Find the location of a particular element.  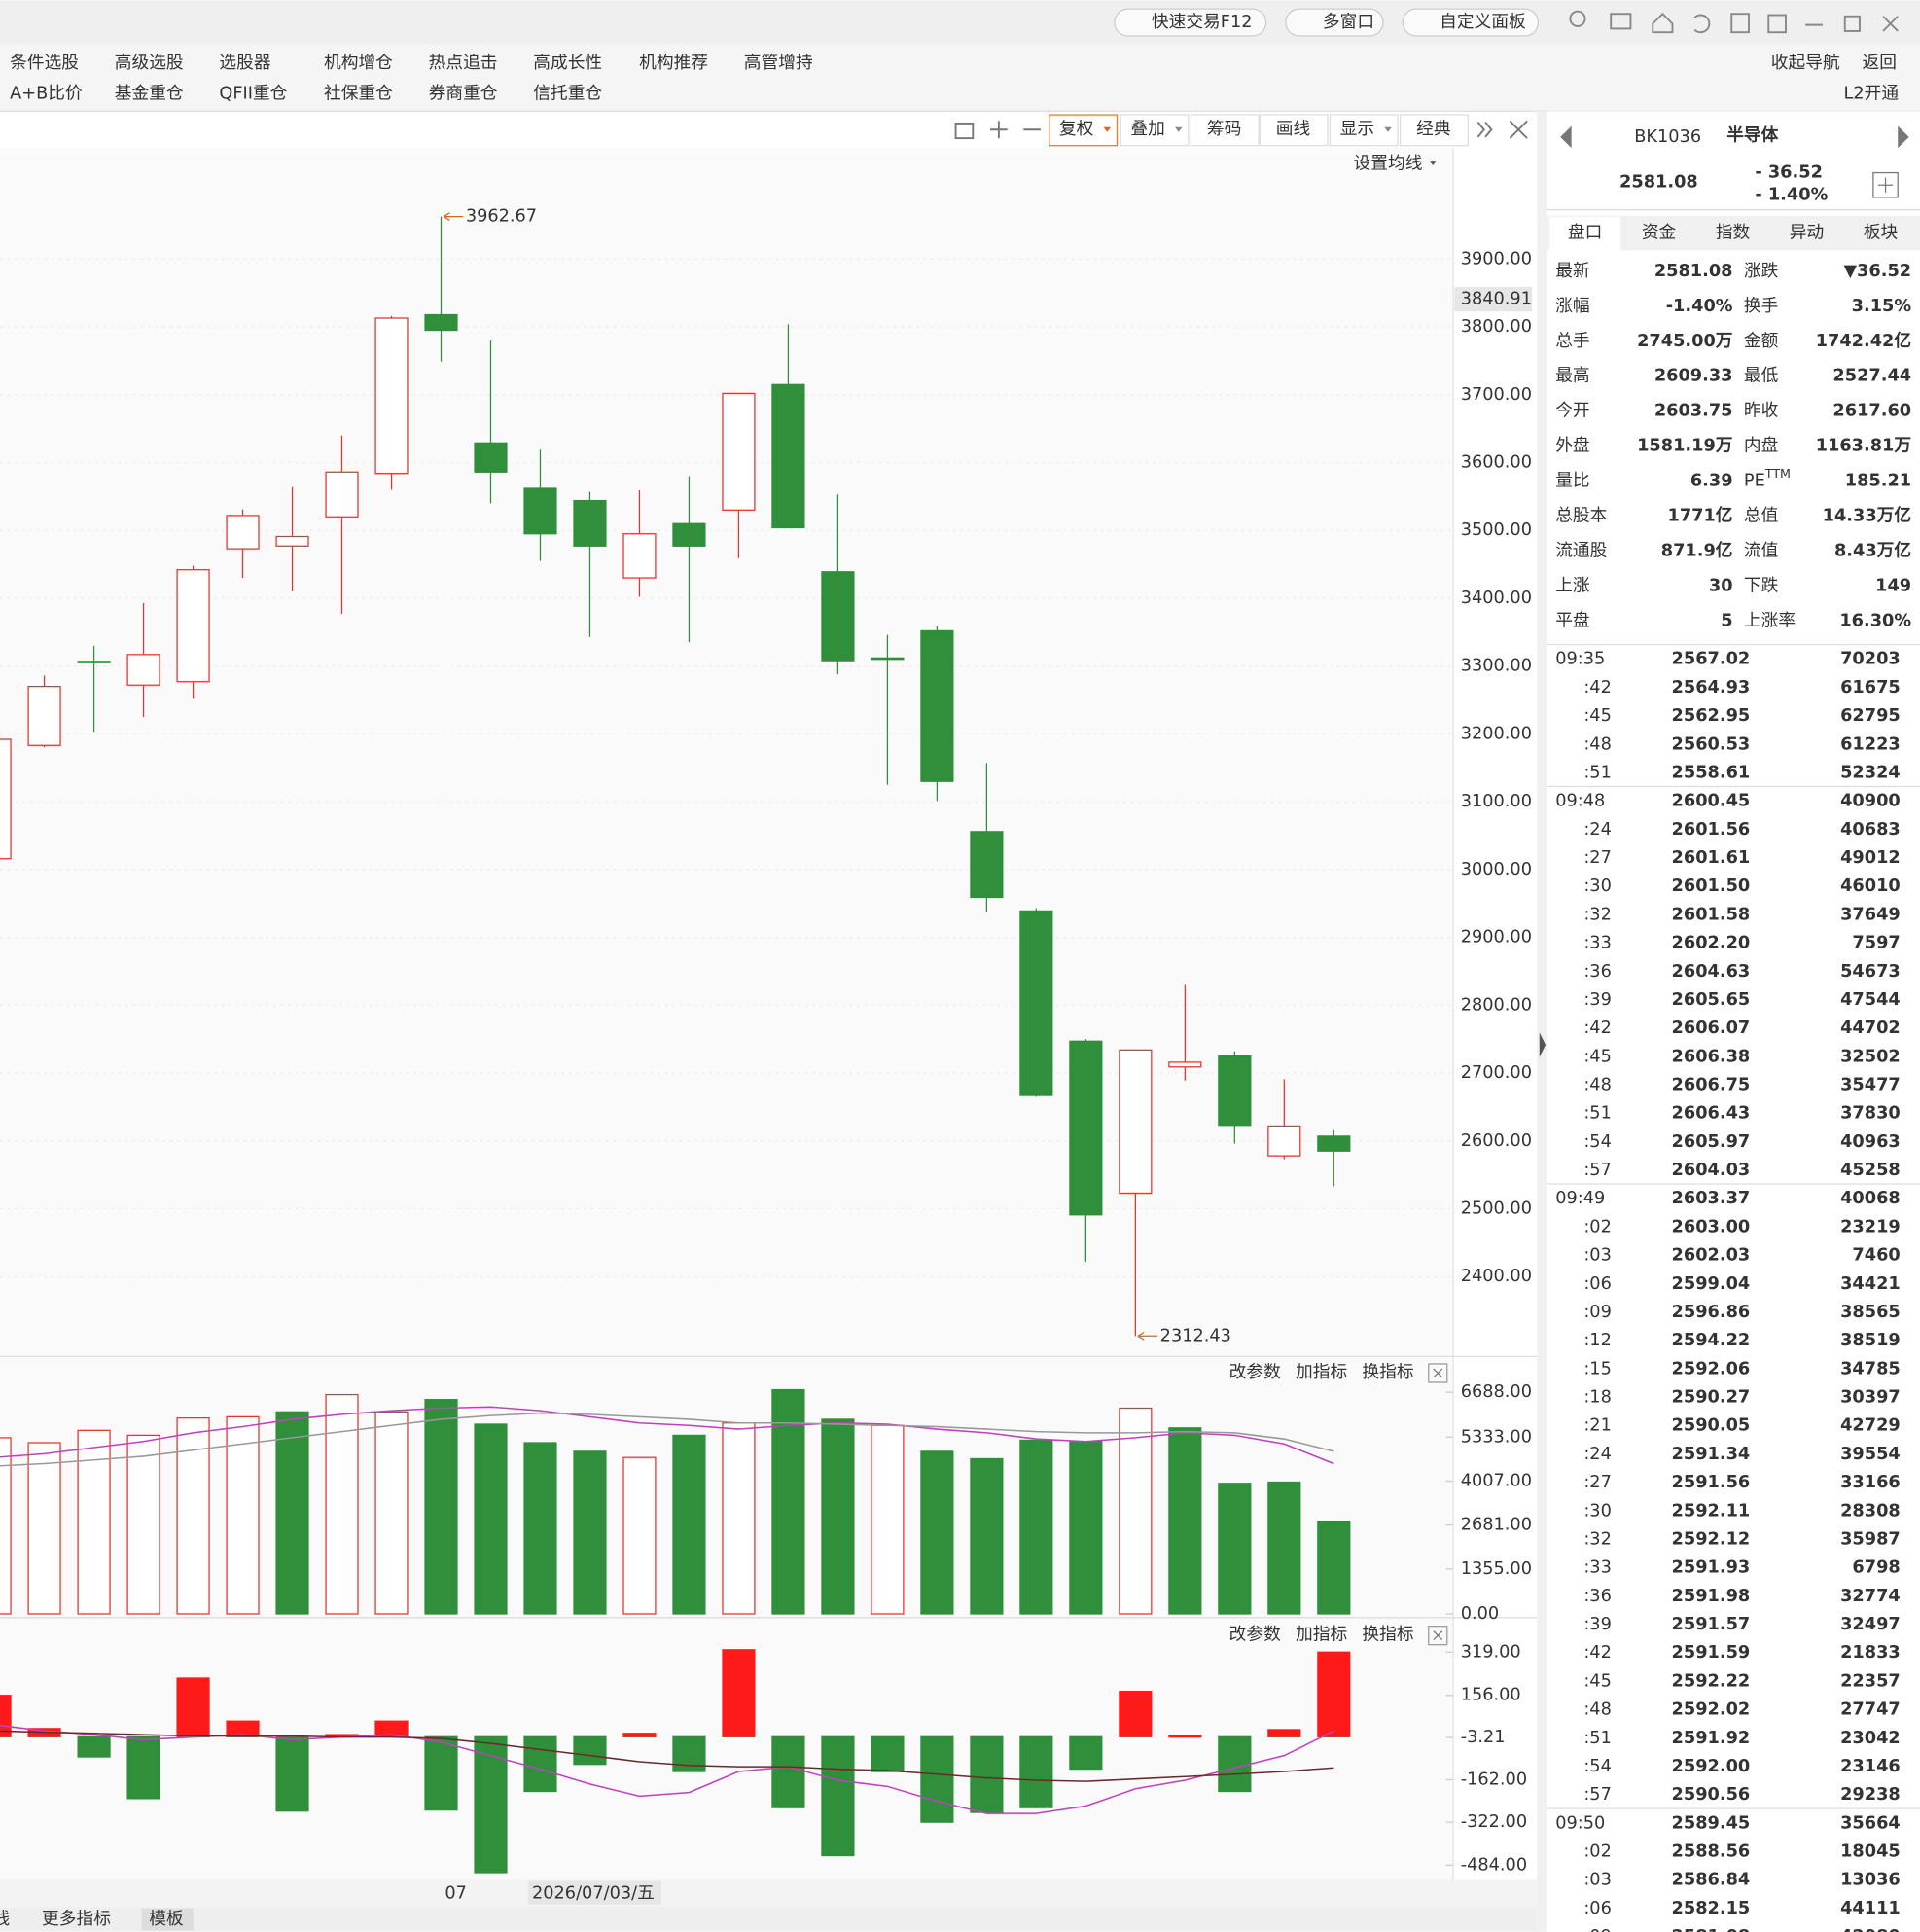

quote-tab: 盘口 is located at coordinates (1585, 233).